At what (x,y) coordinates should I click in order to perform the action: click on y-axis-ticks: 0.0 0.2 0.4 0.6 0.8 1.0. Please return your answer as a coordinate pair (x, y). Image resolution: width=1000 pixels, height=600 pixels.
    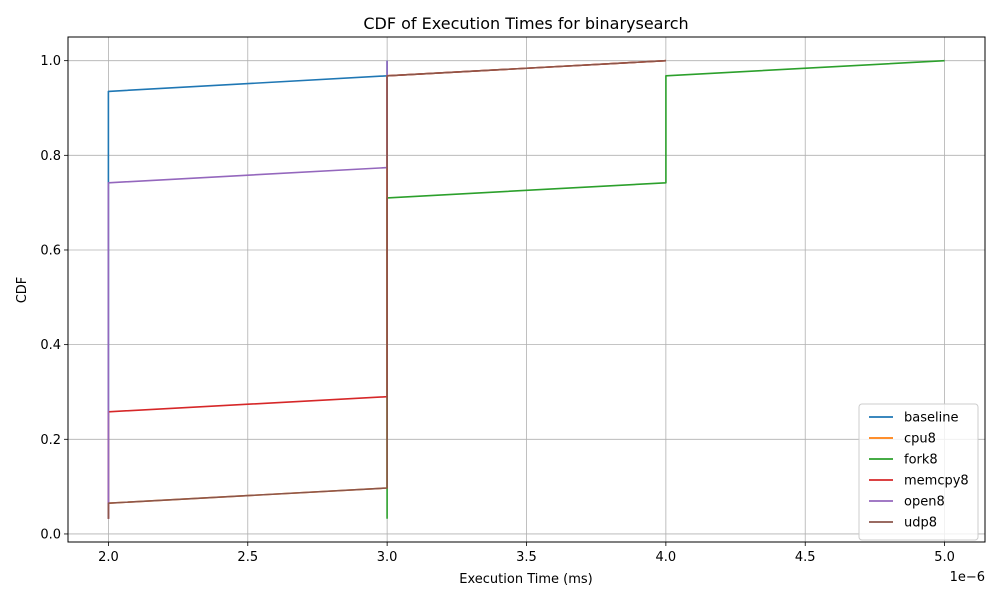
    Looking at the image, I should click on (54, 298).